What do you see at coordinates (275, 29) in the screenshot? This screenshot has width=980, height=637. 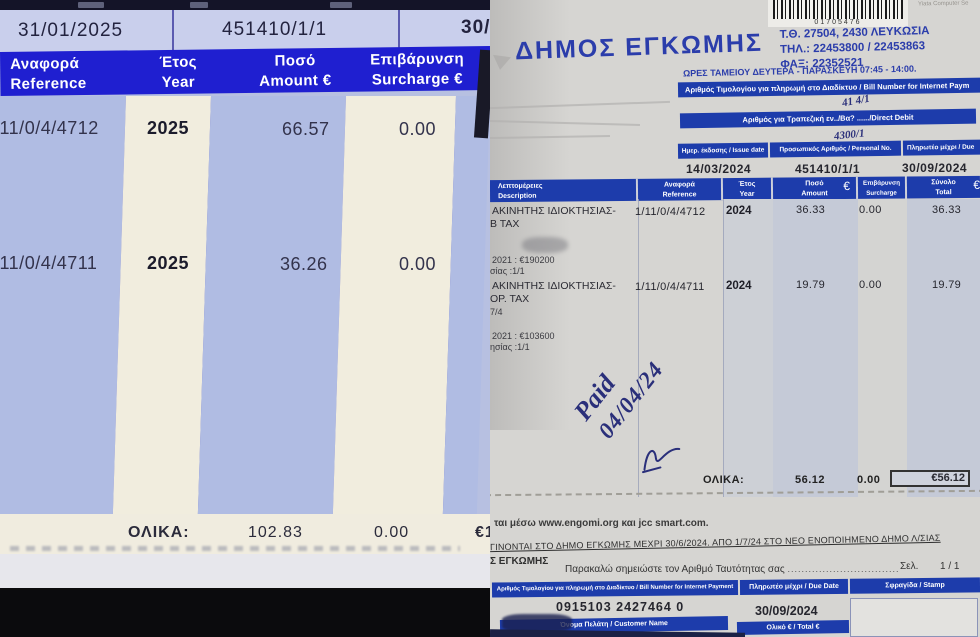 I see `screen-personal-no: 451410/1/1` at bounding box center [275, 29].